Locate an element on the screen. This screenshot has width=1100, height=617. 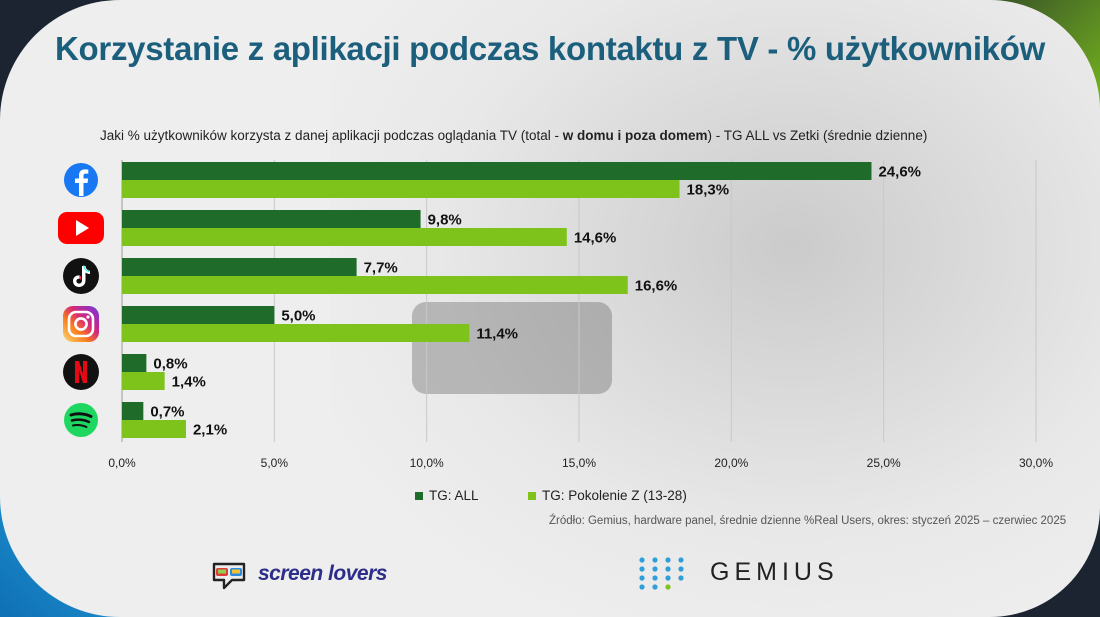
netflix-icon is located at coordinates (81, 372).